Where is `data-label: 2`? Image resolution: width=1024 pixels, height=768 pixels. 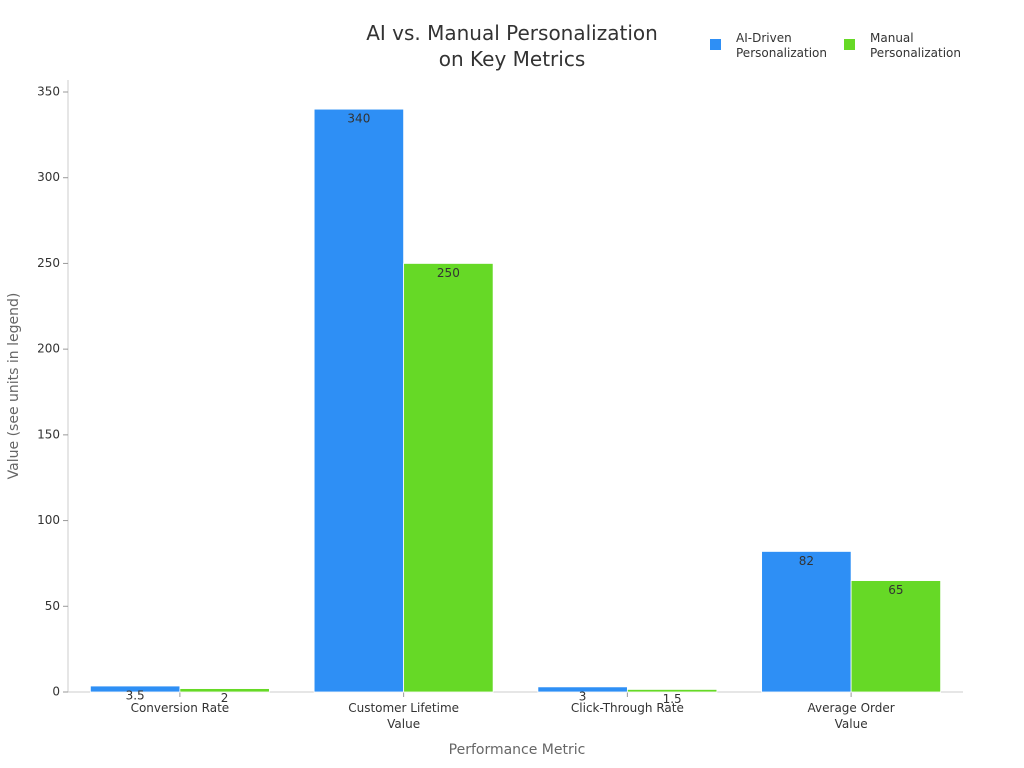 data-label: 2 is located at coordinates (225, 698).